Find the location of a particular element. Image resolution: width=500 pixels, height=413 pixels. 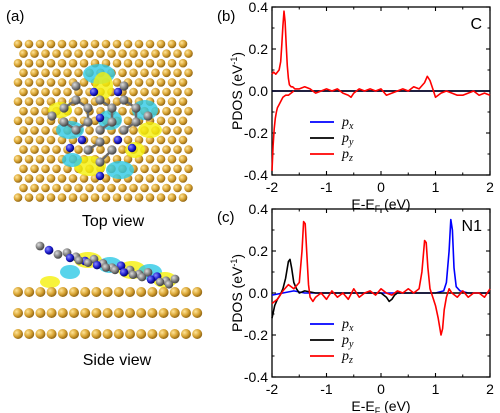

legend-sub: x is located at coordinates (351, 328).